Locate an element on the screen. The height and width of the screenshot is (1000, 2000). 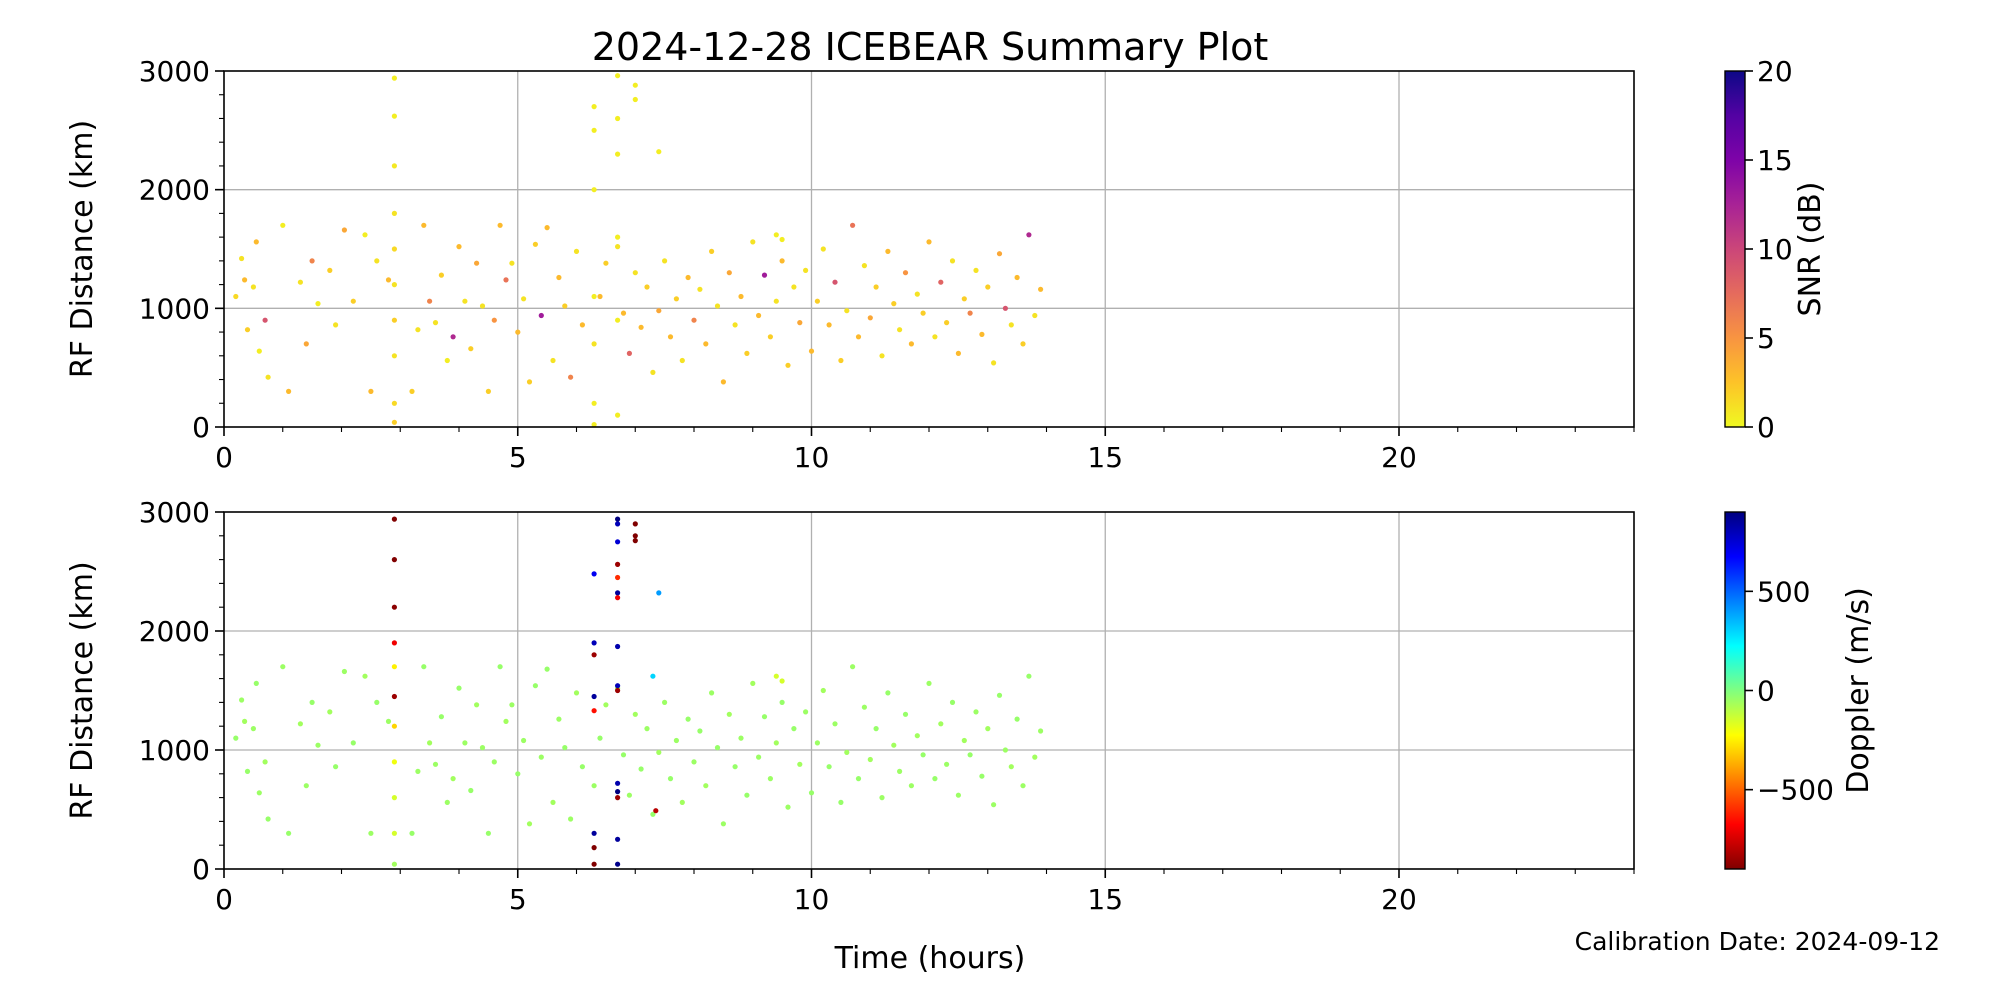
scatter-points is located at coordinates (638, 250).